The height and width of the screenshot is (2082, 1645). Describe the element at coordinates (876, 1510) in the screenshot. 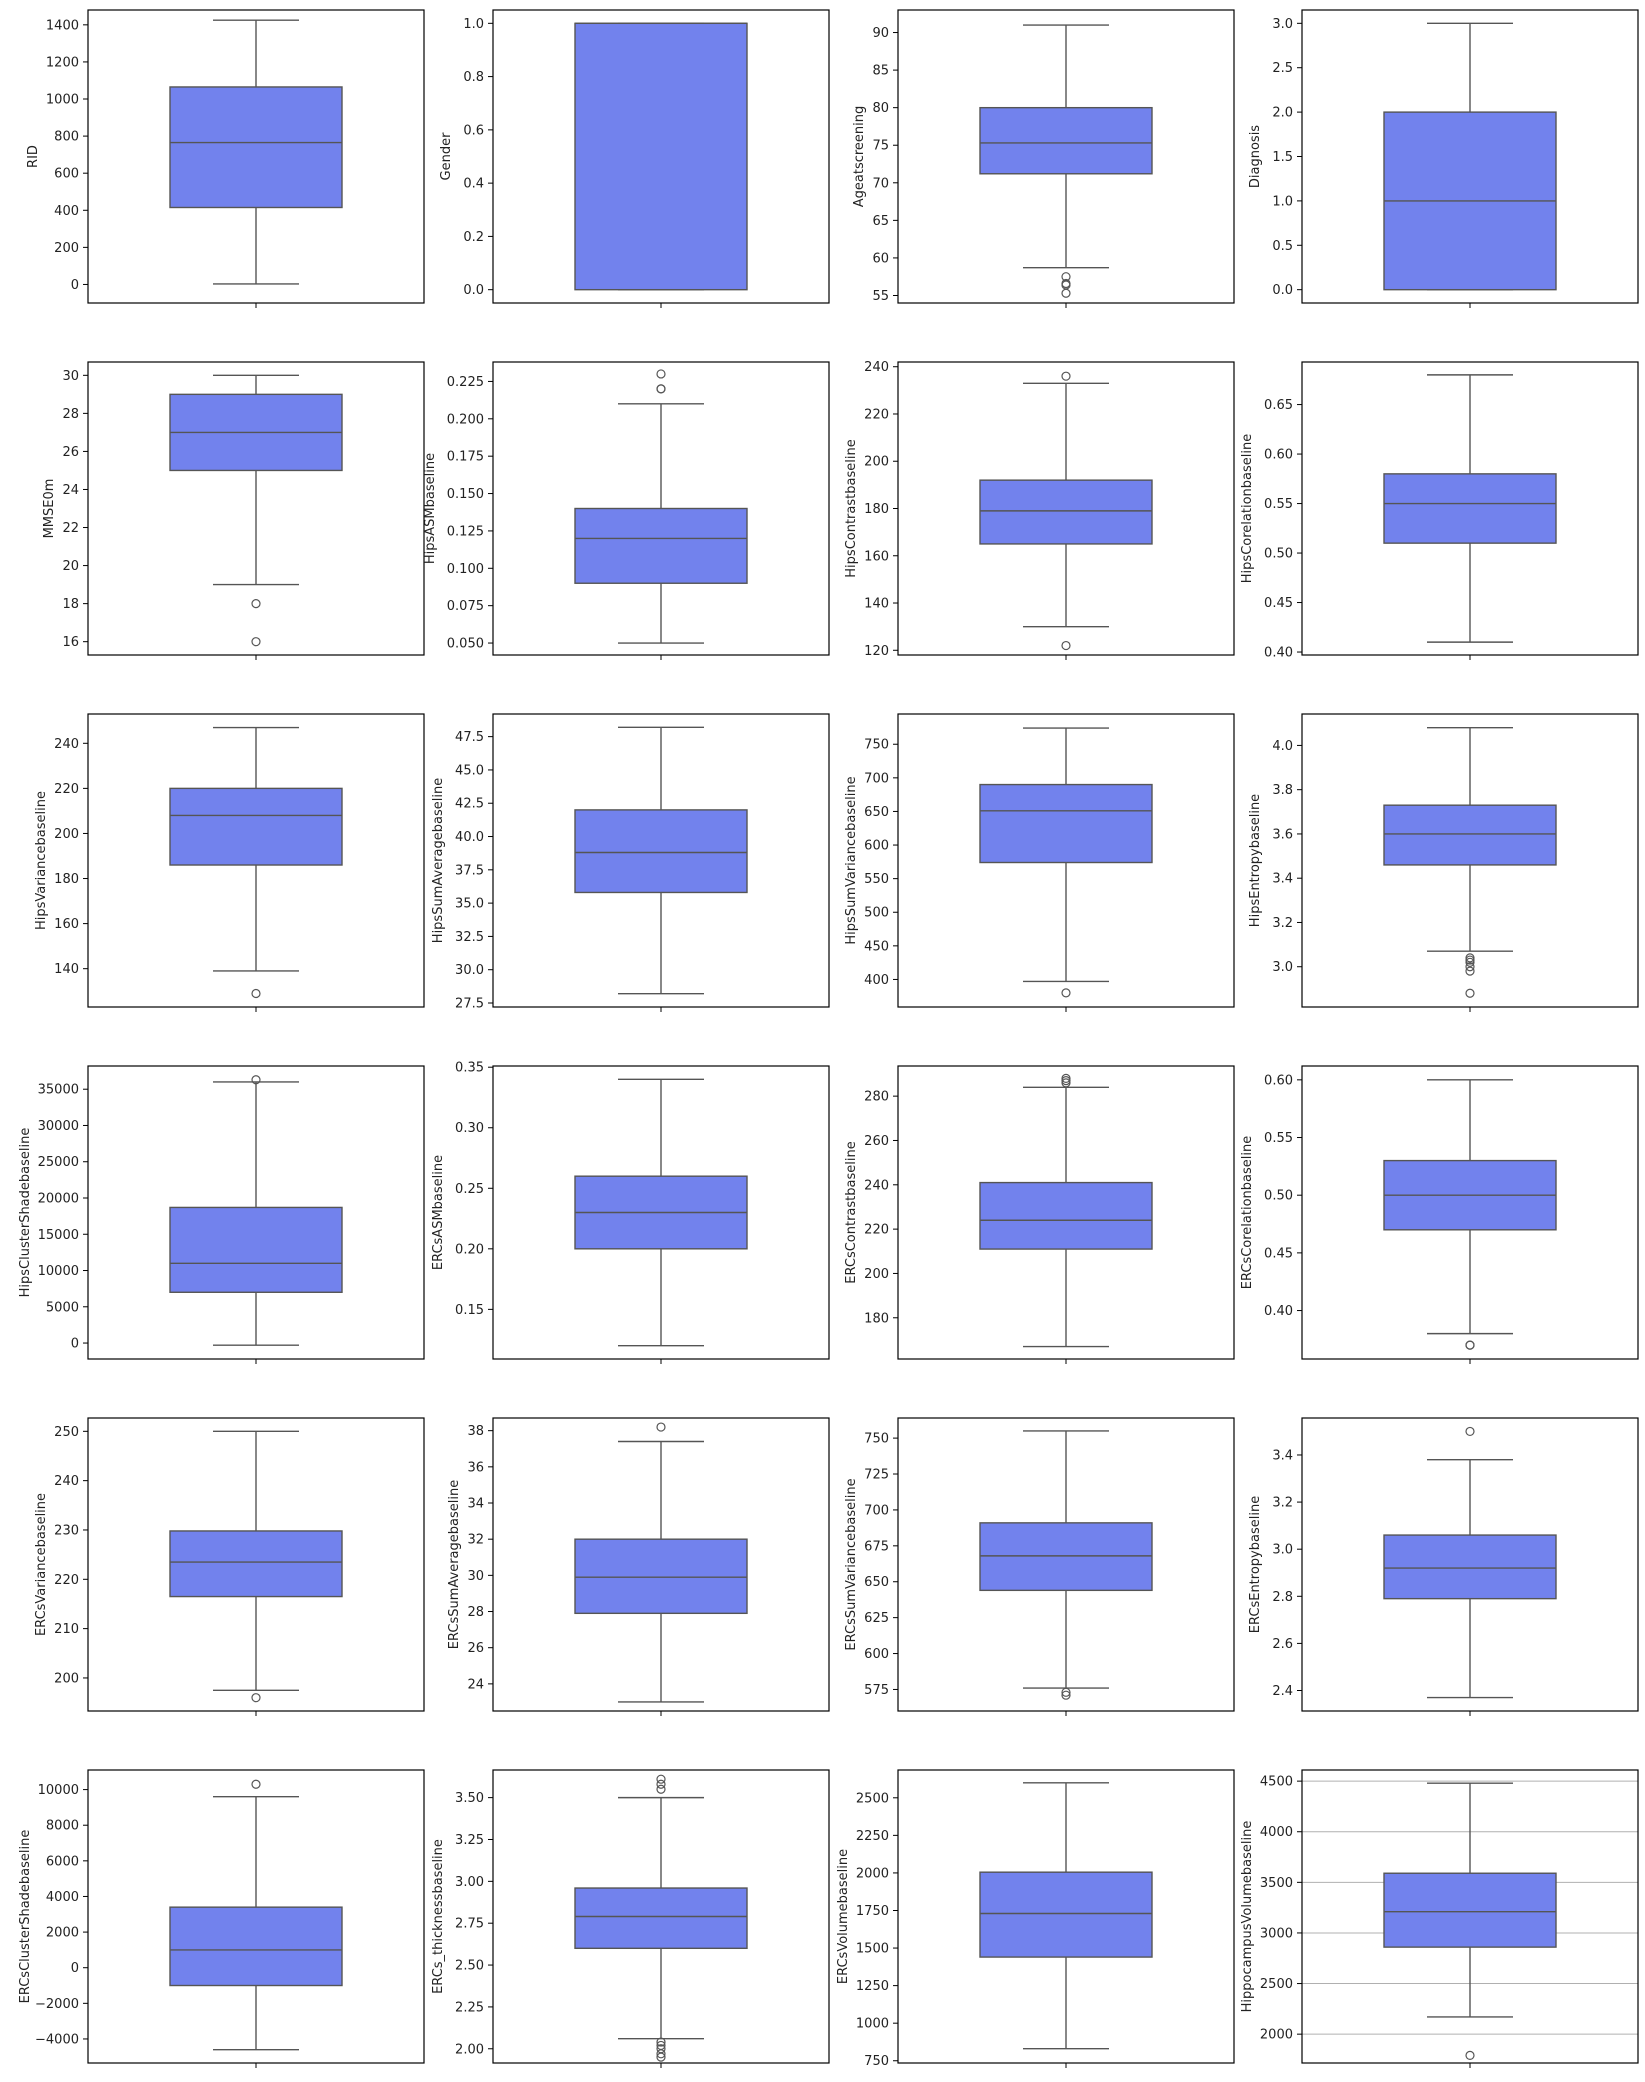

I see `y-tick-label: 700` at that location.